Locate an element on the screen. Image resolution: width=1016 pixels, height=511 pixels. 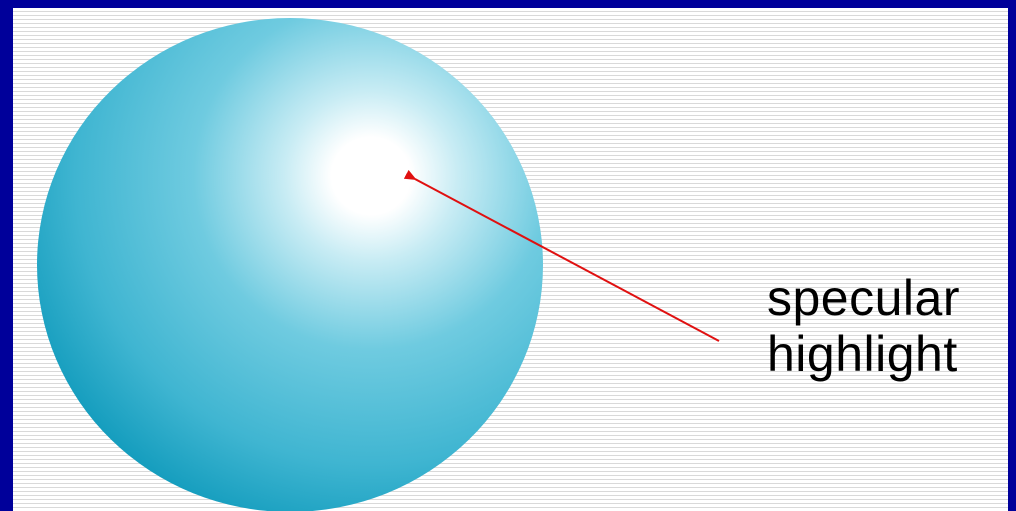
specular-highlight-label: specular highlight is located at coordinates (863, 326).